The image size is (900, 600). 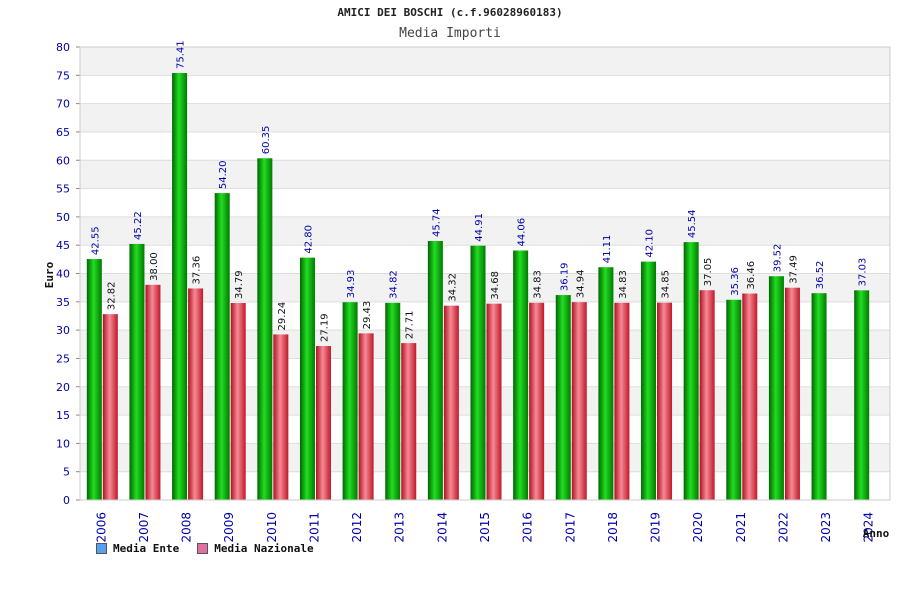 What do you see at coordinates (698, 527) in the screenshot?
I see `x-tick-label: 2020` at bounding box center [698, 527].